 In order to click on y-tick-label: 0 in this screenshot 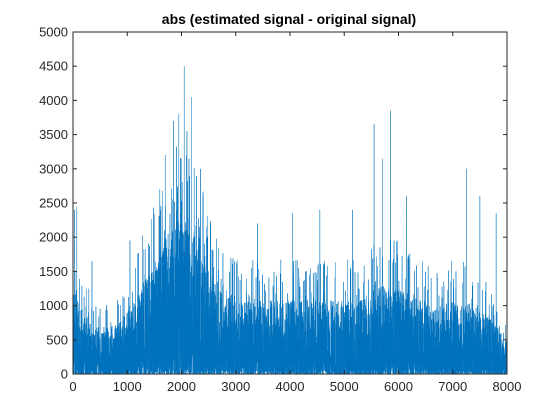, I will do `click(64, 374)`.